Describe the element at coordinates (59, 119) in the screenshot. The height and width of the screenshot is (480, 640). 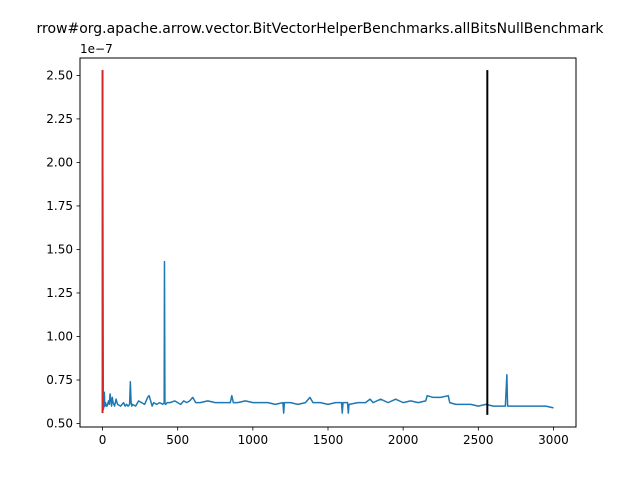
I see `y-tick-label: 2.25` at that location.